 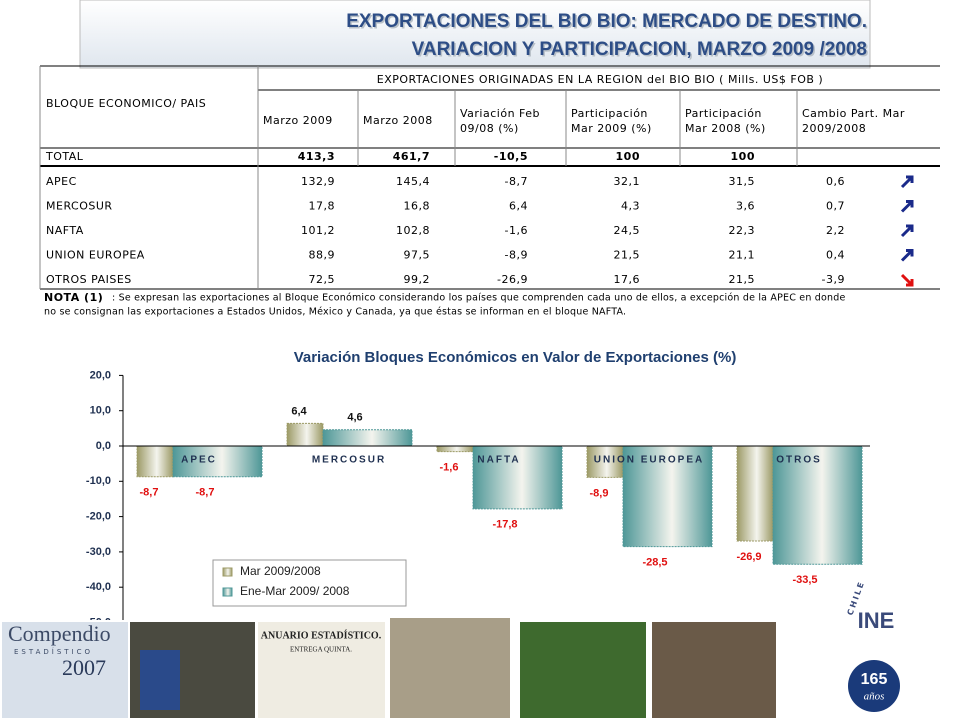 What do you see at coordinates (627, 230) in the screenshot?
I see `cell: 24,5` at bounding box center [627, 230].